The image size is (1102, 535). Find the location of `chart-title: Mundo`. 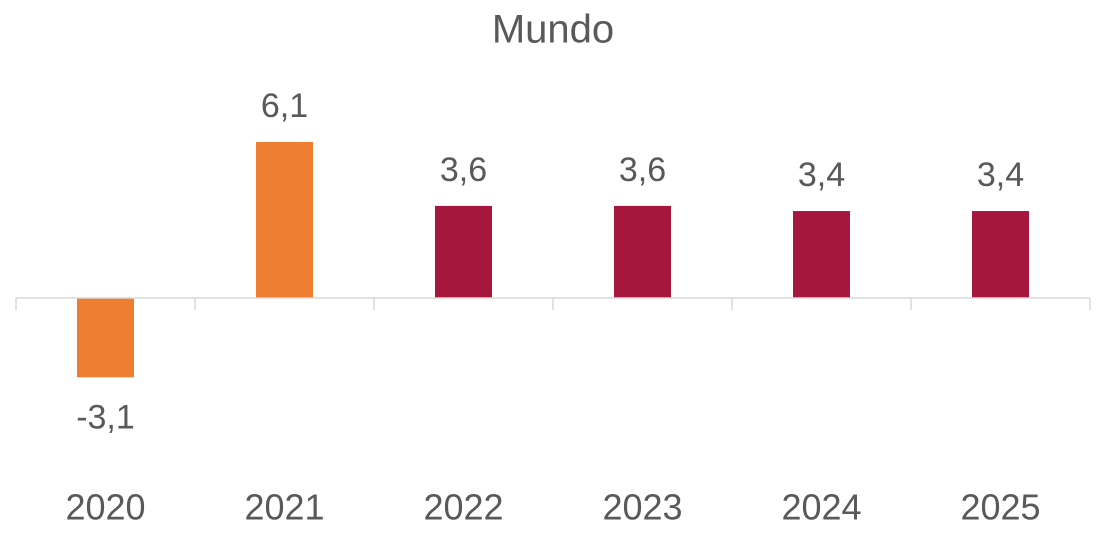

chart-title: Mundo is located at coordinates (553, 30).